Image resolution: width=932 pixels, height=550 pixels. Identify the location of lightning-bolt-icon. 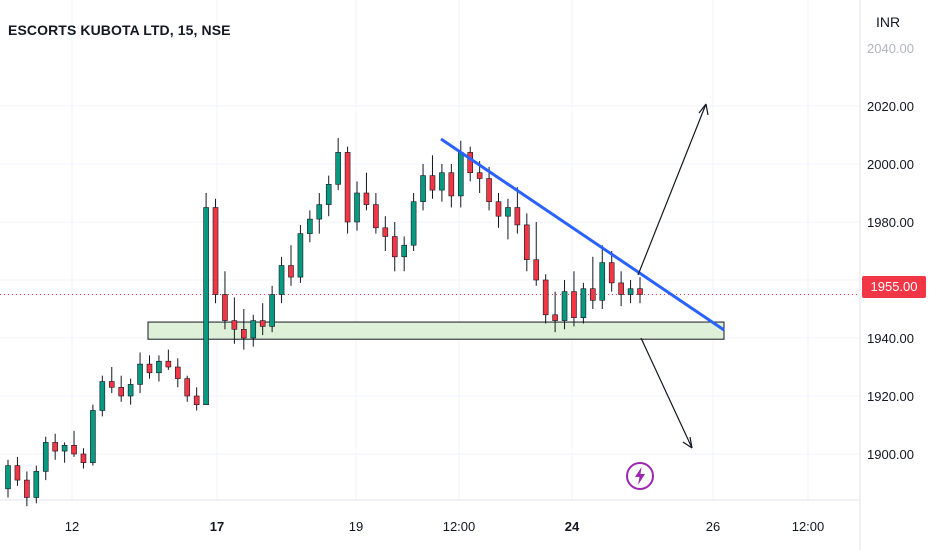
(640, 476).